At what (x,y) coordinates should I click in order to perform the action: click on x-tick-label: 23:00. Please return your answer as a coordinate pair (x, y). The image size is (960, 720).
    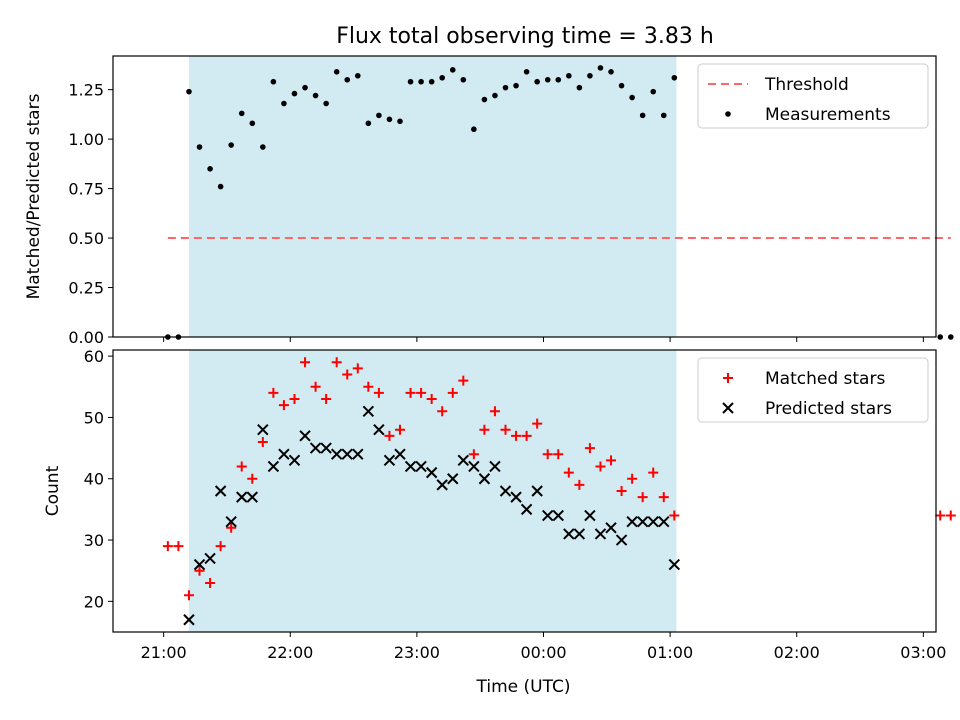
    Looking at the image, I should click on (417, 652).